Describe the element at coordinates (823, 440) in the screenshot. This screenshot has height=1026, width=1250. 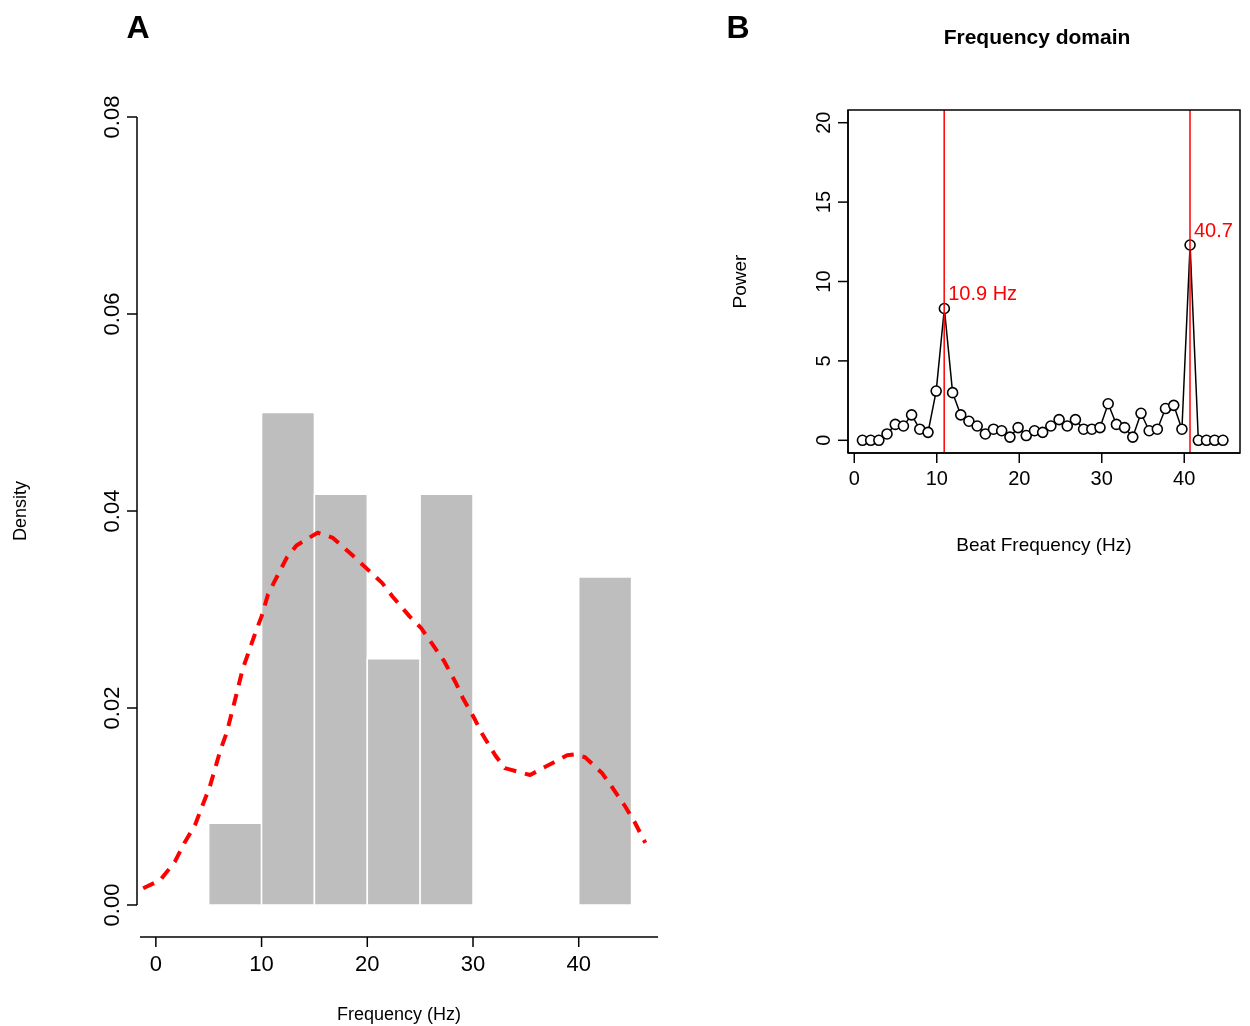
I see `y-tick-label: 0` at that location.